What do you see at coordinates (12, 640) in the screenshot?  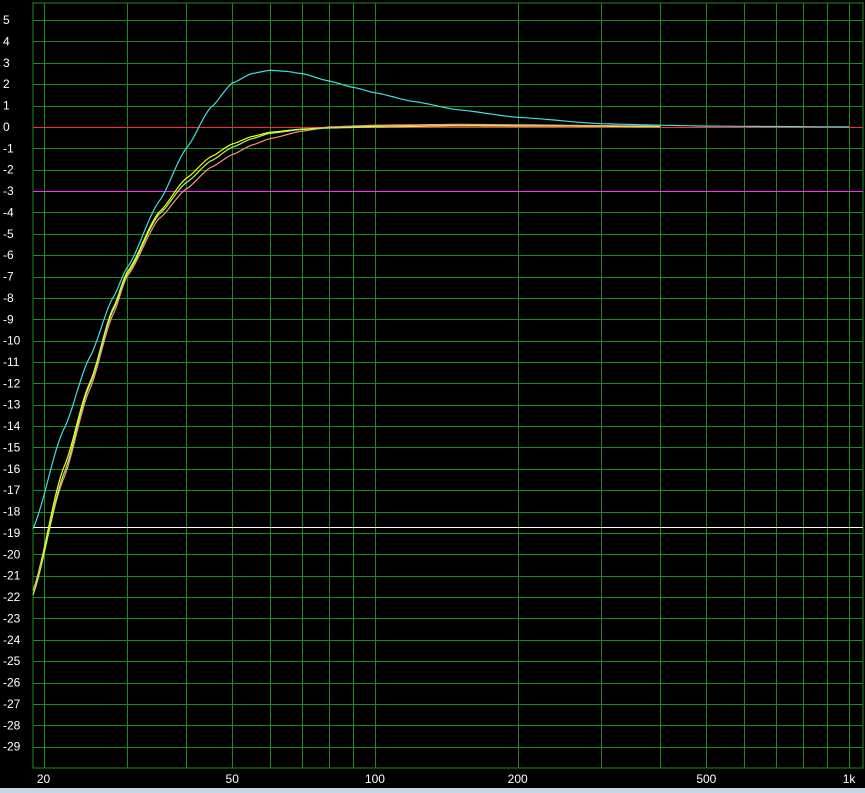 I see `y-tick-label: -24` at bounding box center [12, 640].